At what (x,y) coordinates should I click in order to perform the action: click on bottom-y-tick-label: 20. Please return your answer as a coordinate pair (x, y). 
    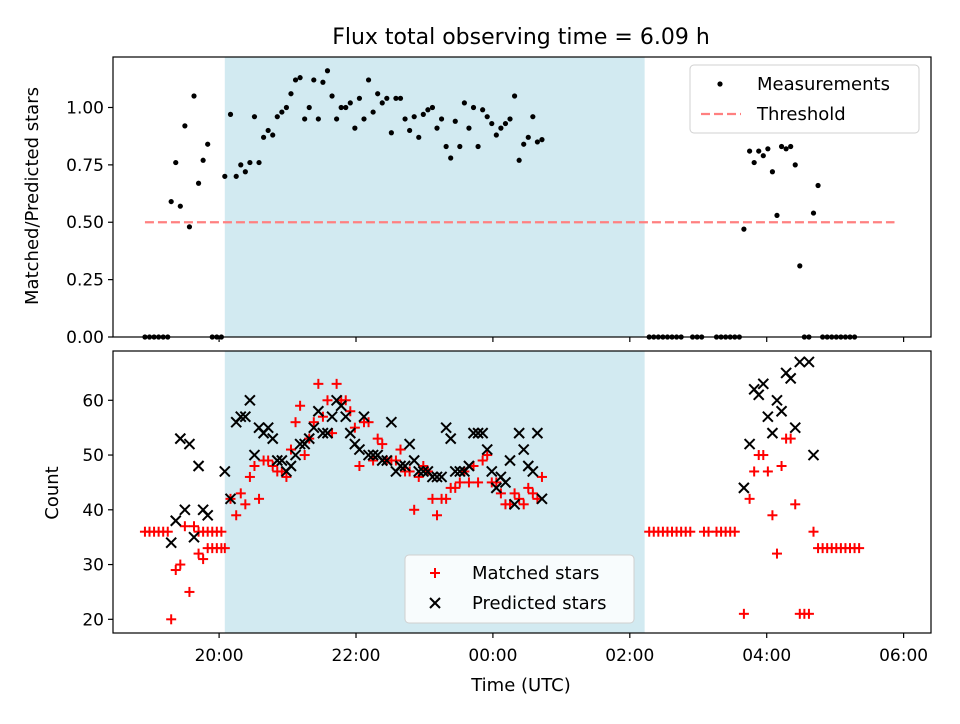
    Looking at the image, I should click on (93, 620).